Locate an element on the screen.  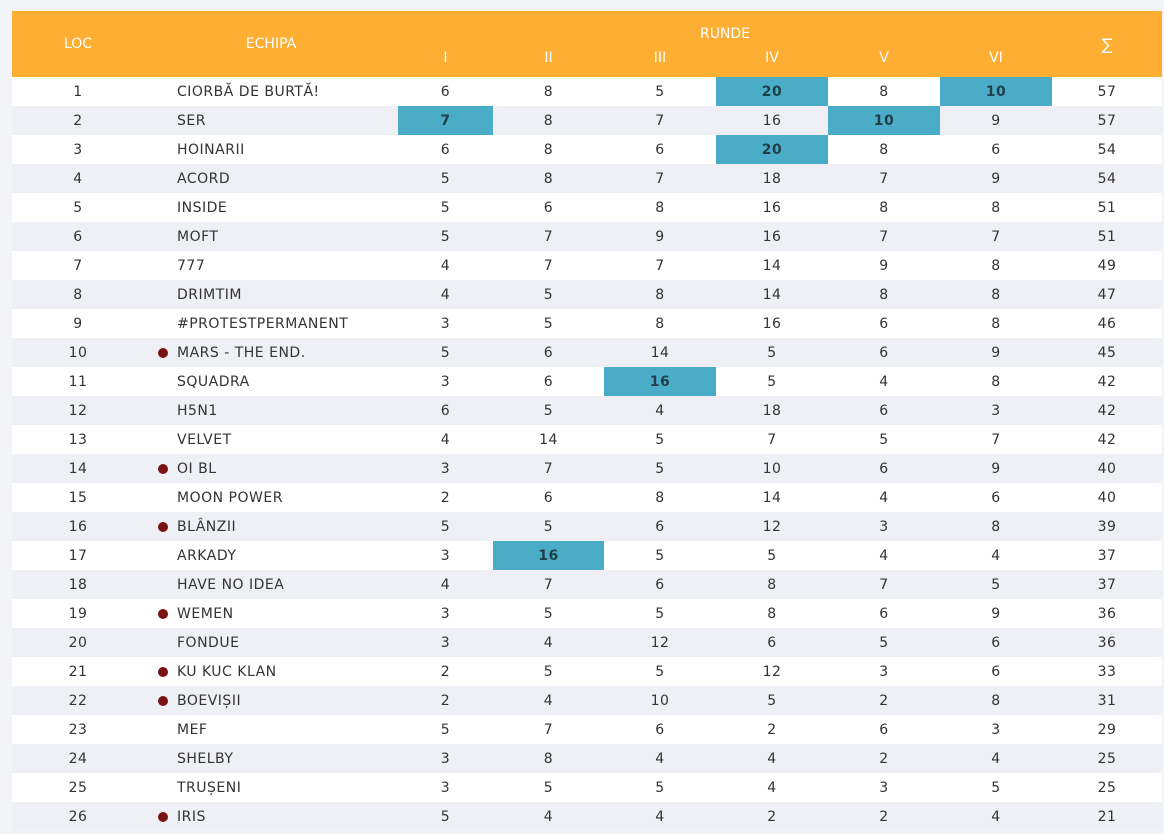
table-row: 2 SER 7 8 7 16 10 9 57 is located at coordinates (587, 120).